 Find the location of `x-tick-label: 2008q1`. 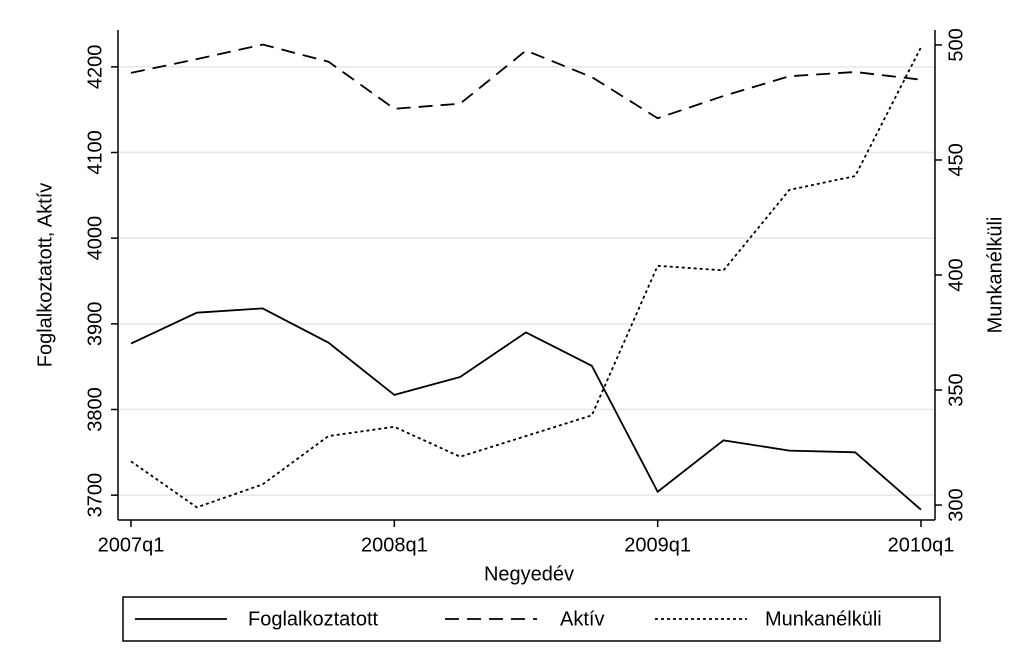

x-tick-label: 2008q1 is located at coordinates (394, 545).